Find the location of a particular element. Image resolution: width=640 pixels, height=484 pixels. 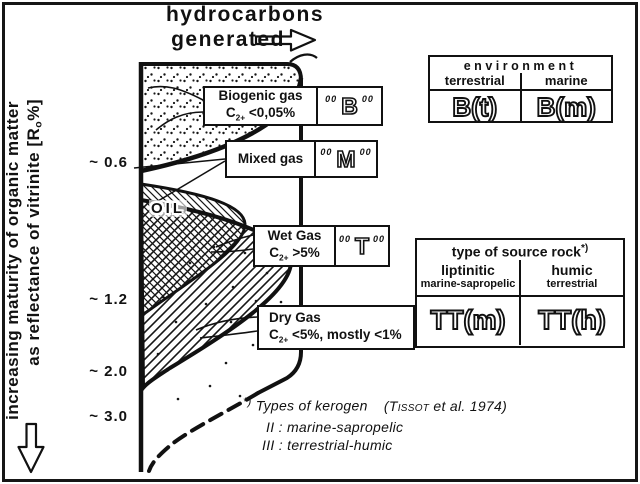

footnote-line1: *) Types of kerogen (Tissot et al. 1974) is located at coordinates (375, 405).